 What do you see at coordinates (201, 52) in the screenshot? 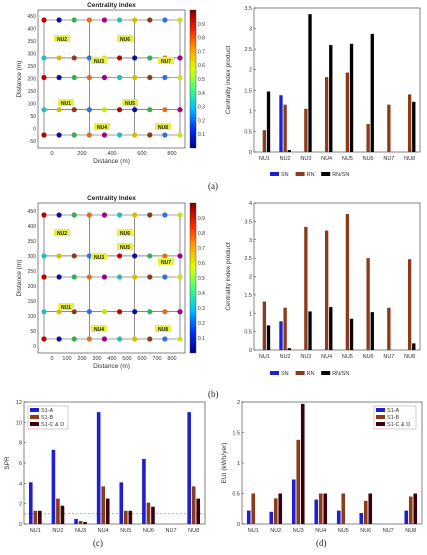
I see `colorbar-tick-label: 0.7` at bounding box center [201, 52].